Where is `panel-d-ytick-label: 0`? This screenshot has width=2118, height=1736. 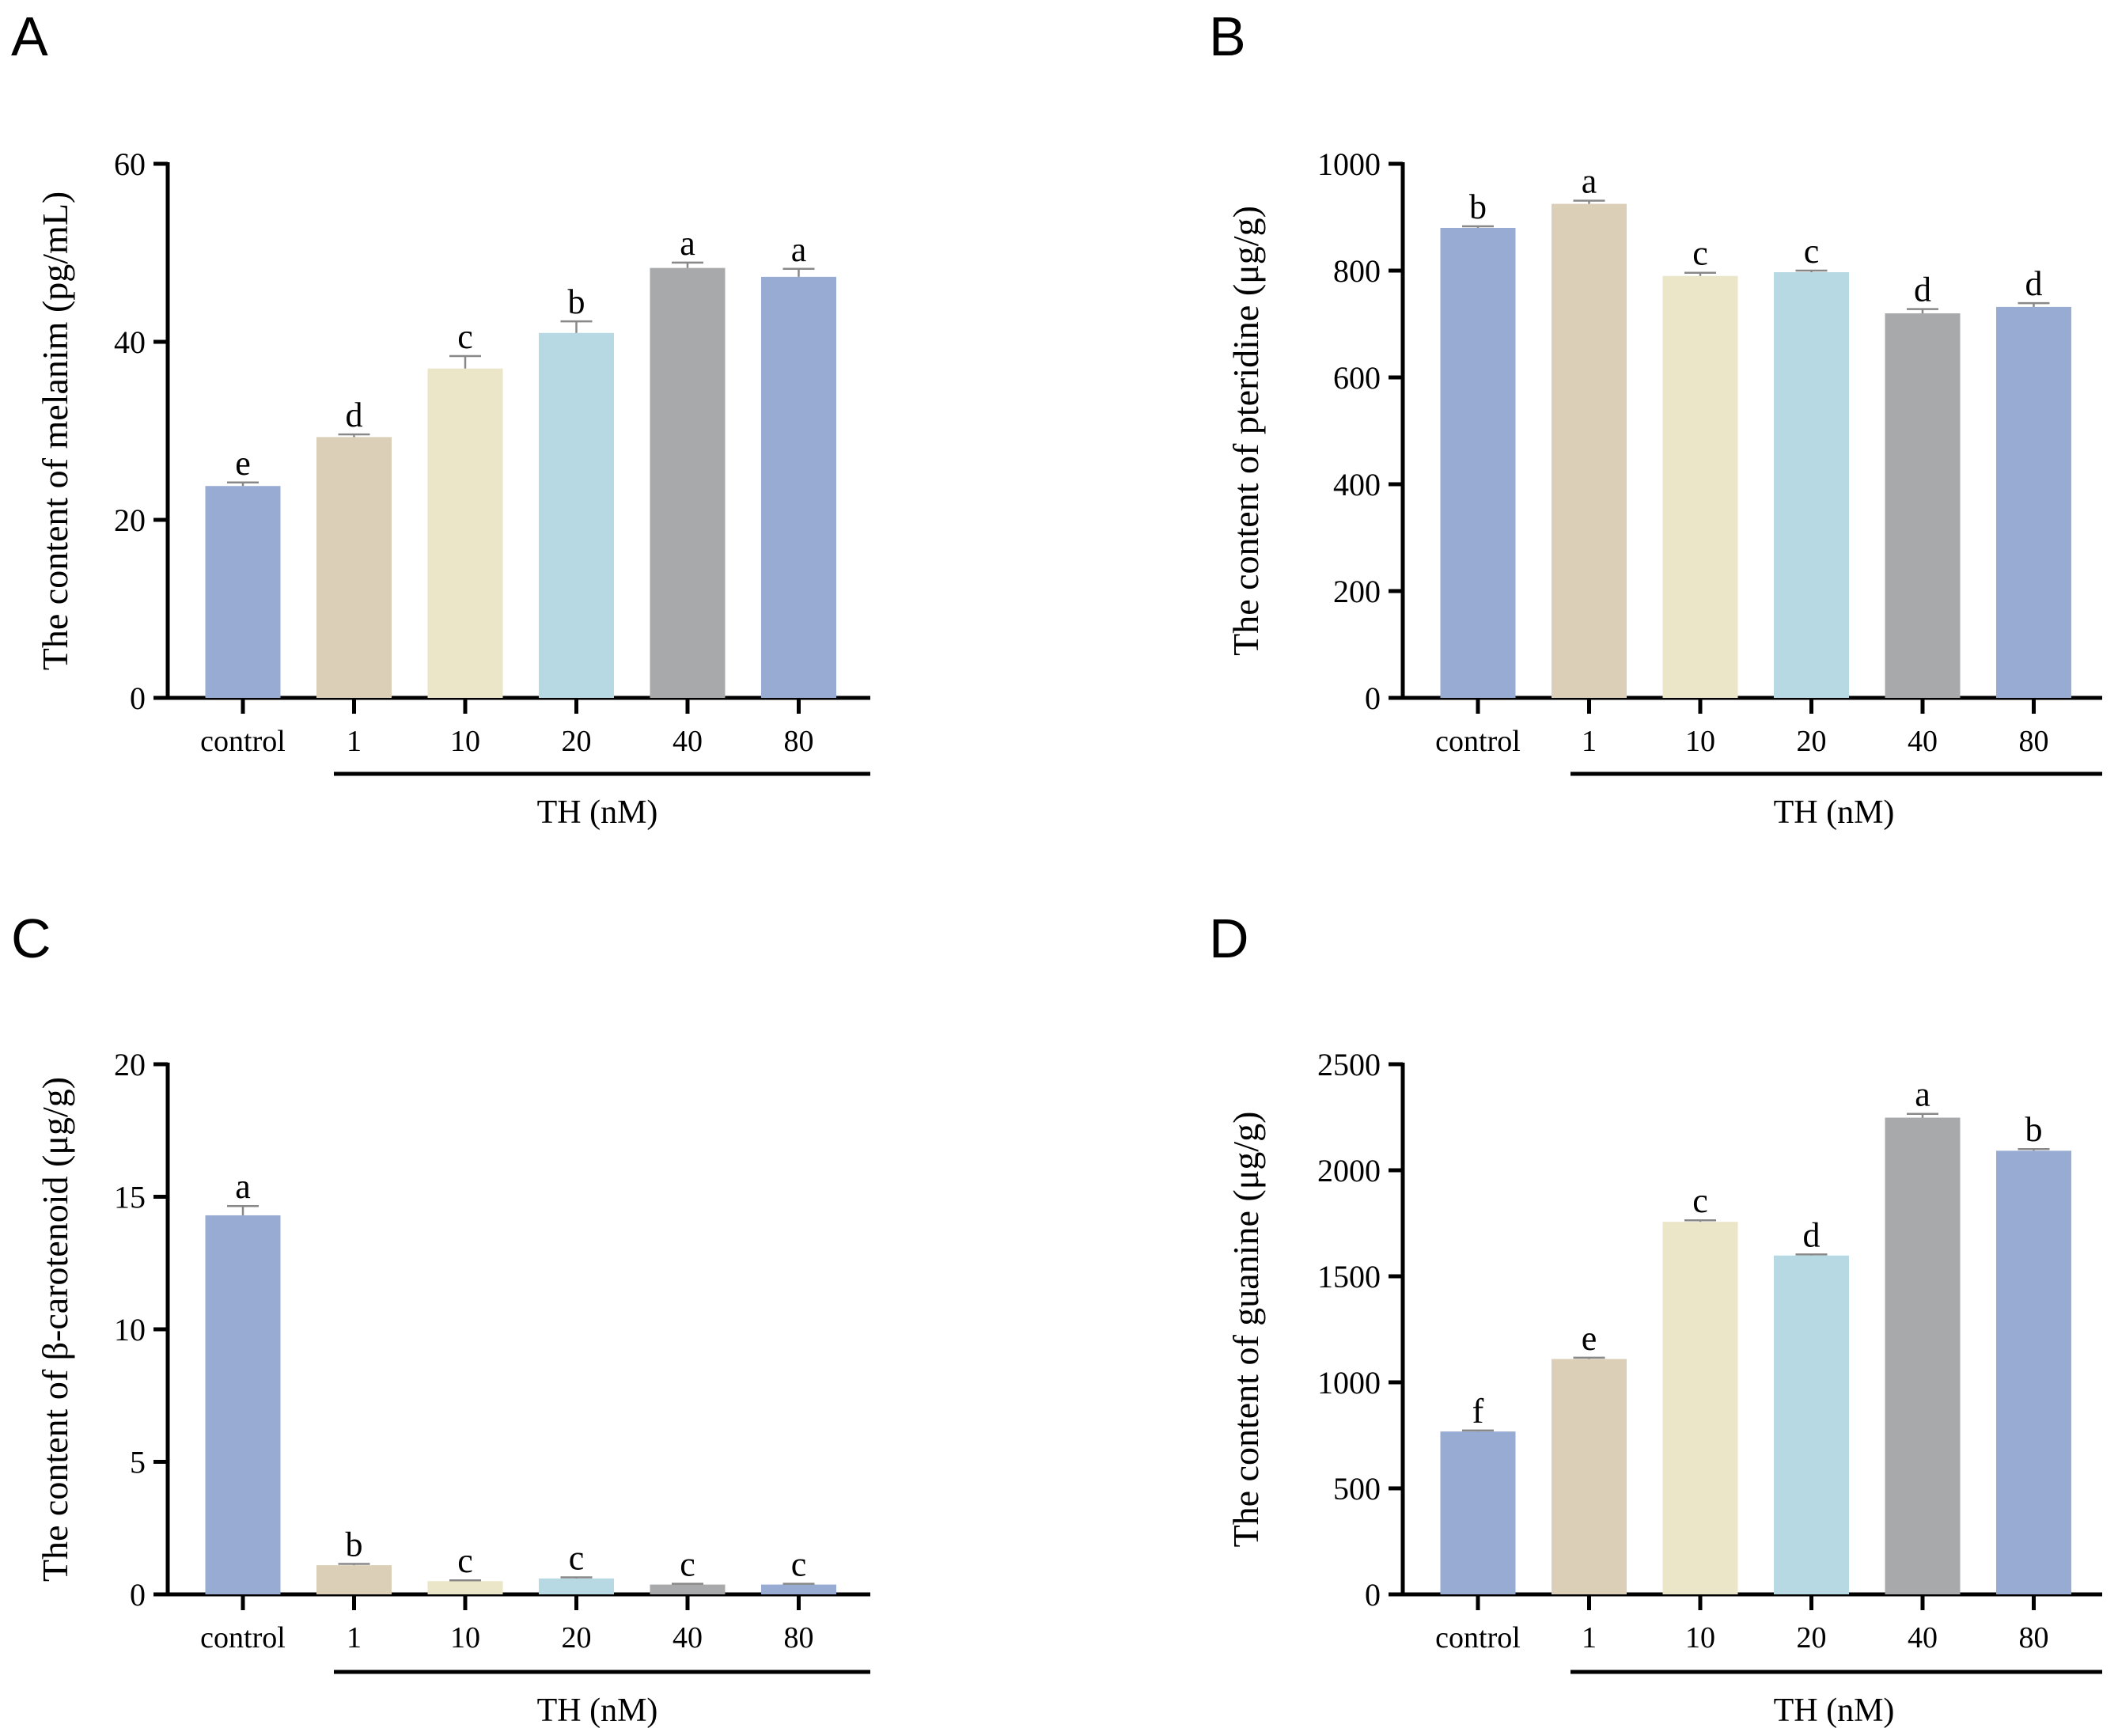 panel-d-ytick-label: 0 is located at coordinates (1373, 1595).